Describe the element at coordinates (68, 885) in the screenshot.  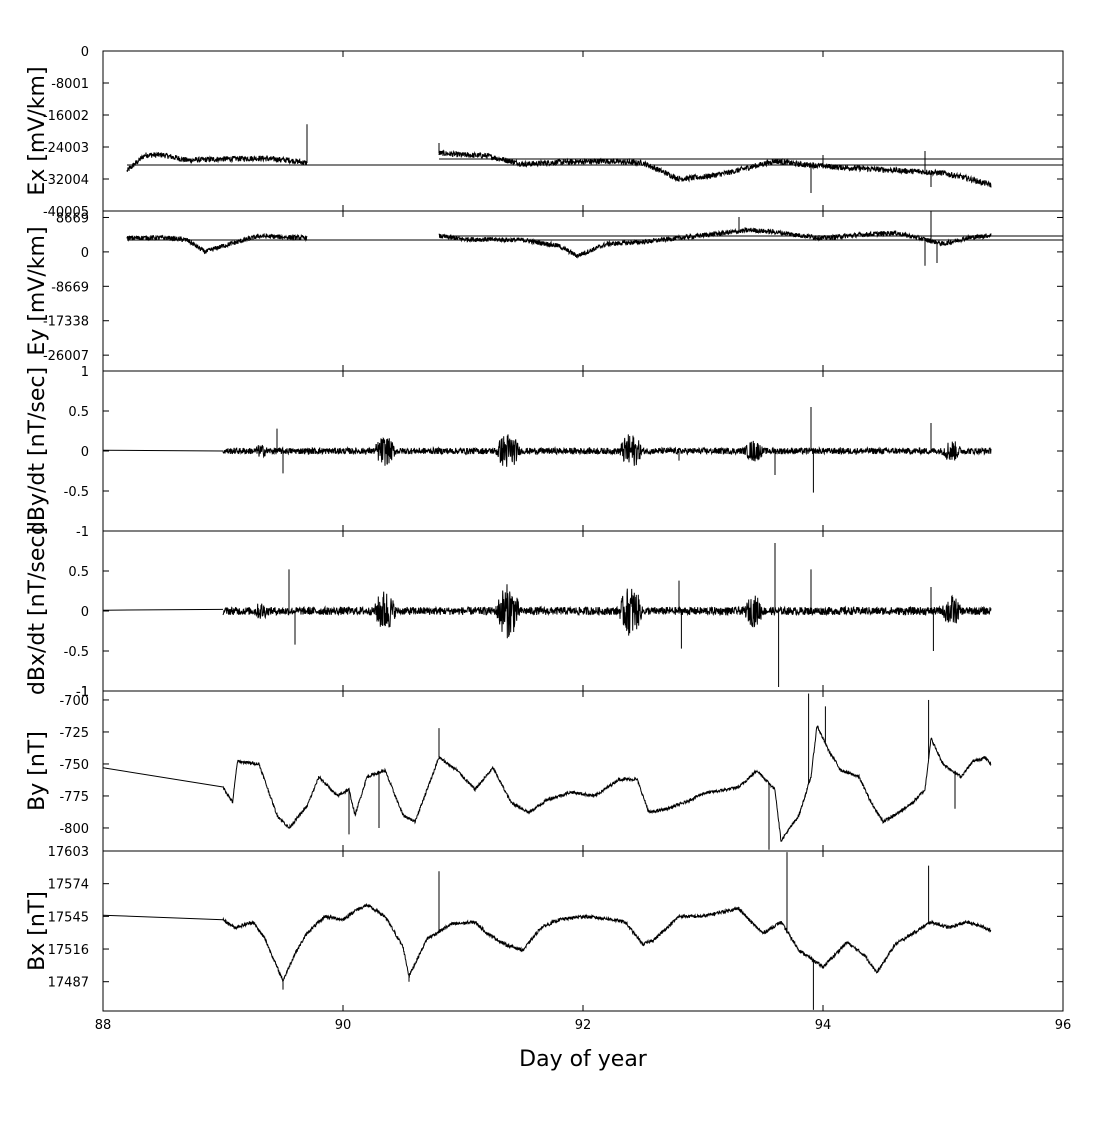
I see `ytick-label-bx: 17574` at that location.